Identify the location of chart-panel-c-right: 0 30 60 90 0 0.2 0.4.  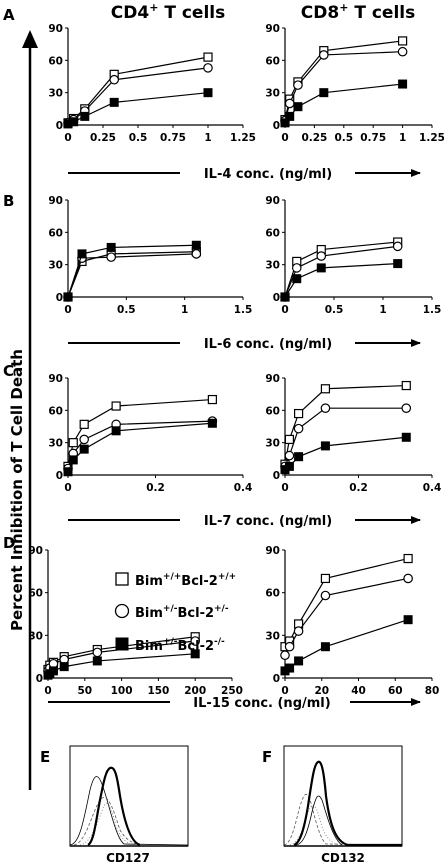
(353, 433).